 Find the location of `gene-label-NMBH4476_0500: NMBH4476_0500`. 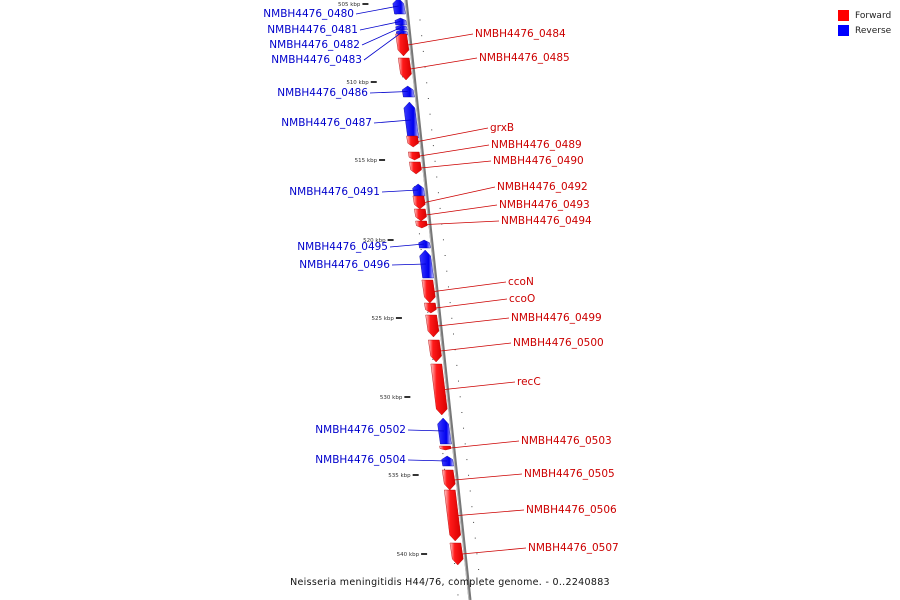

gene-label-NMBH4476_0500: NMBH4476_0500 is located at coordinates (558, 343).